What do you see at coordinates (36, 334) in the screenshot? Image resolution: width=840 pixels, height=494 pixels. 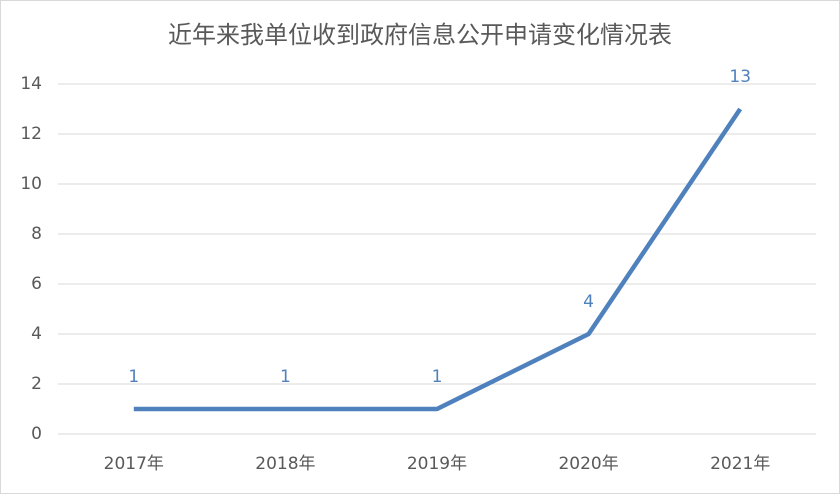 I see `y-tick-label: 4` at bounding box center [36, 334].